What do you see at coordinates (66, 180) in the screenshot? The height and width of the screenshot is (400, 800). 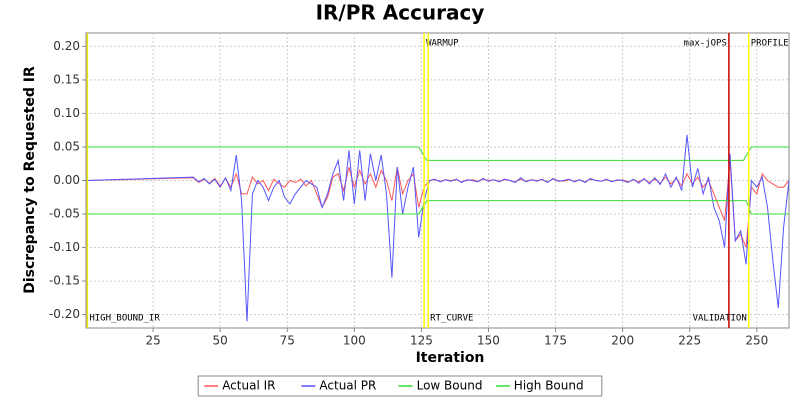 I see `y-tick-label: 0.00` at bounding box center [66, 180].